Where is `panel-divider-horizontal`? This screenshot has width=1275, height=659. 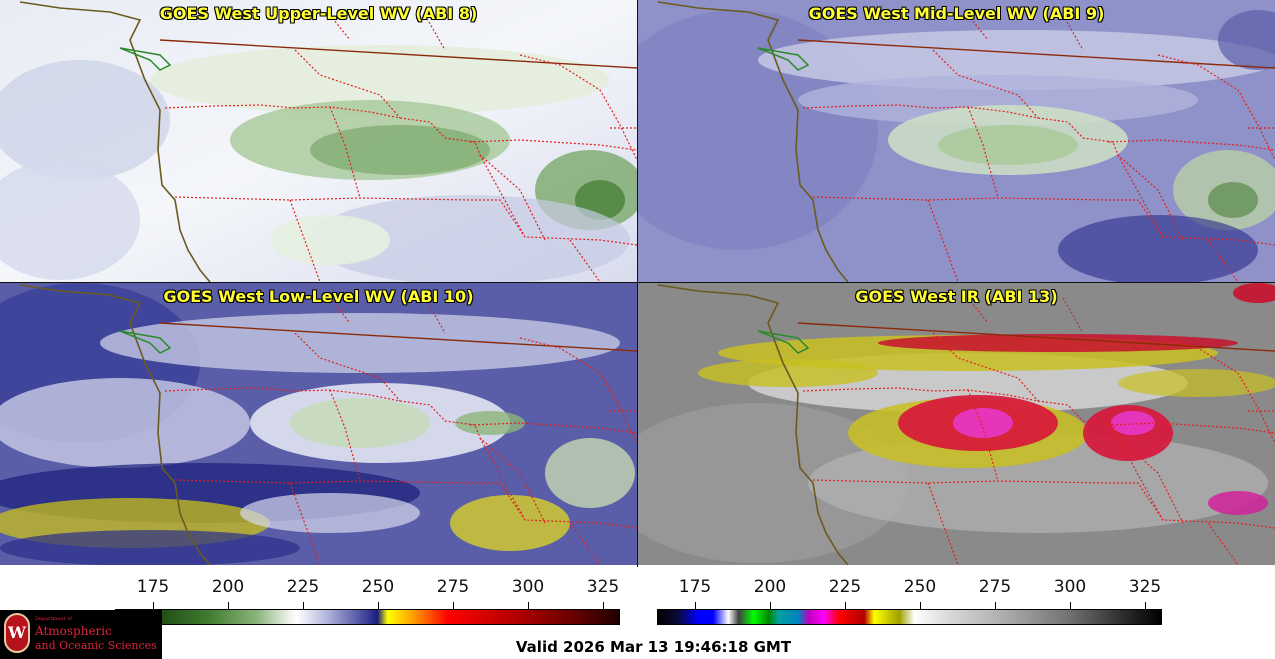
panel-divider-horizontal is located at coordinates (637, 282).